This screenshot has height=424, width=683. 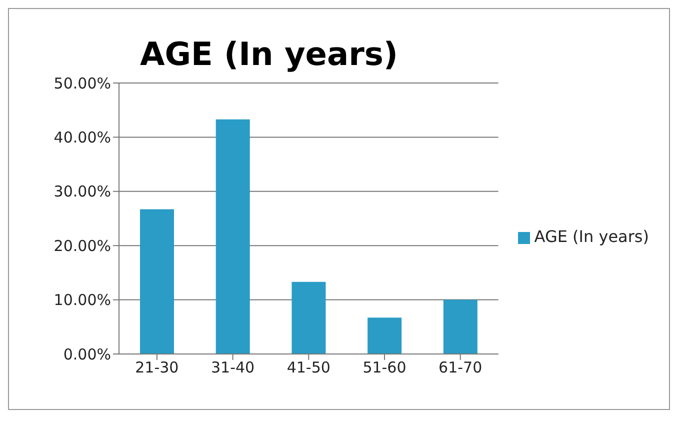 I want to click on y-tick-label: 40.00%, so click(x=82, y=137).